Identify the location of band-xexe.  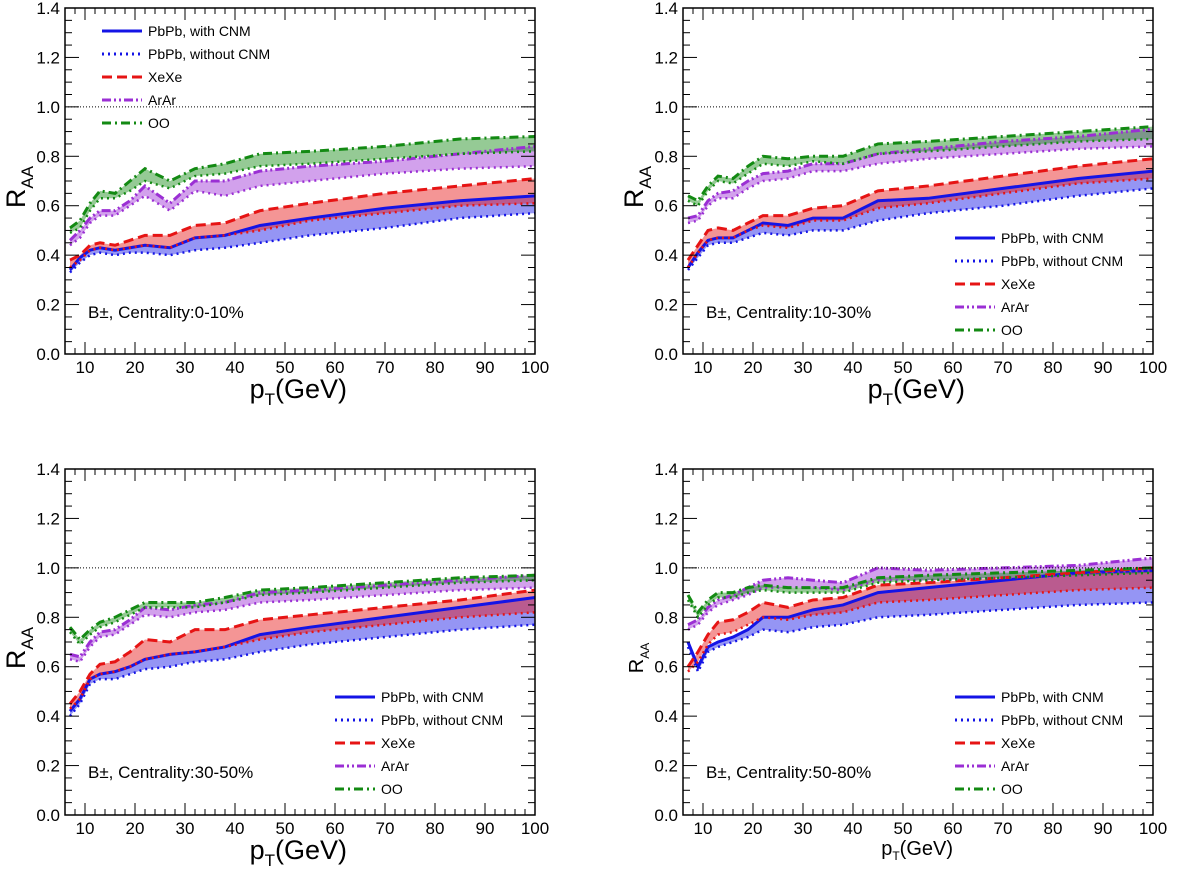
(920, 213).